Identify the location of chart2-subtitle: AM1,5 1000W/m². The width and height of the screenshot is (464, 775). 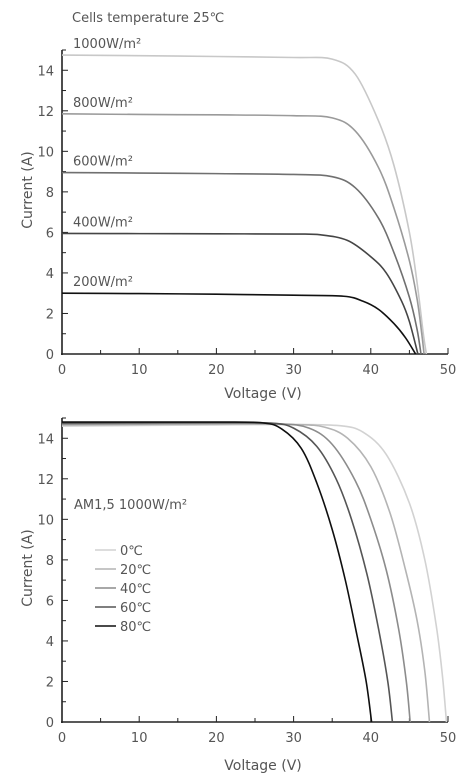
(130, 505).